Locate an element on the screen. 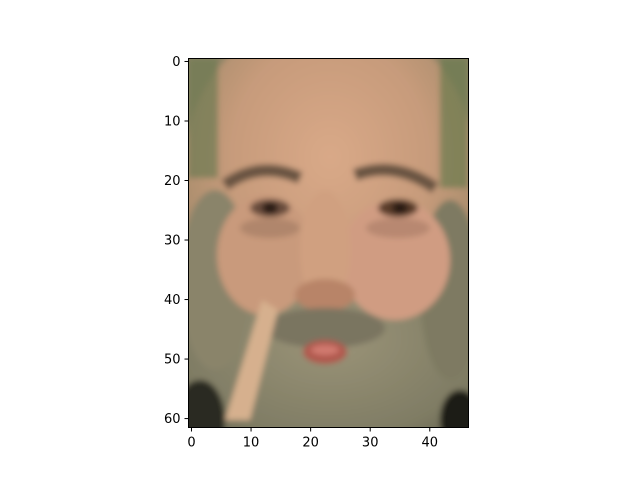  y-tick-label: 60 is located at coordinates (172, 419).